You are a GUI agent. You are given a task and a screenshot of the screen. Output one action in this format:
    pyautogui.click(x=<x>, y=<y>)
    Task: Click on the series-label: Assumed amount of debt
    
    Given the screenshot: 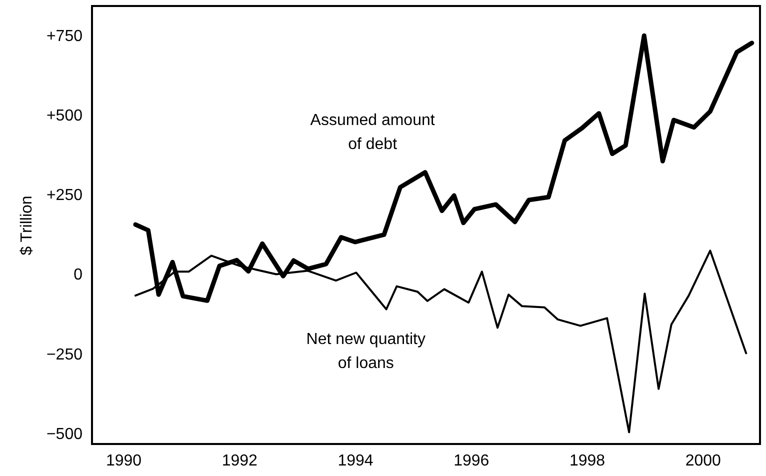 What is the action you would take?
    pyautogui.click(x=373, y=132)
    